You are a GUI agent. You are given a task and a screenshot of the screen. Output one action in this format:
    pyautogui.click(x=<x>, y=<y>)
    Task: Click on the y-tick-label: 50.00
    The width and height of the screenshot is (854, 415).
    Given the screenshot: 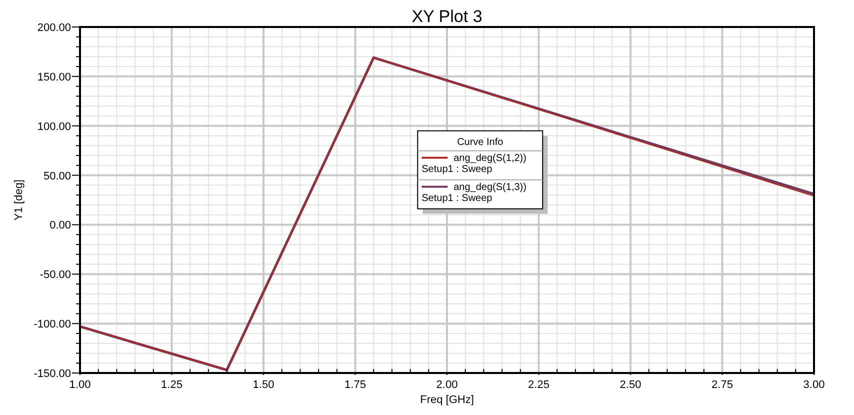 What is the action you would take?
    pyautogui.click(x=57, y=176)
    